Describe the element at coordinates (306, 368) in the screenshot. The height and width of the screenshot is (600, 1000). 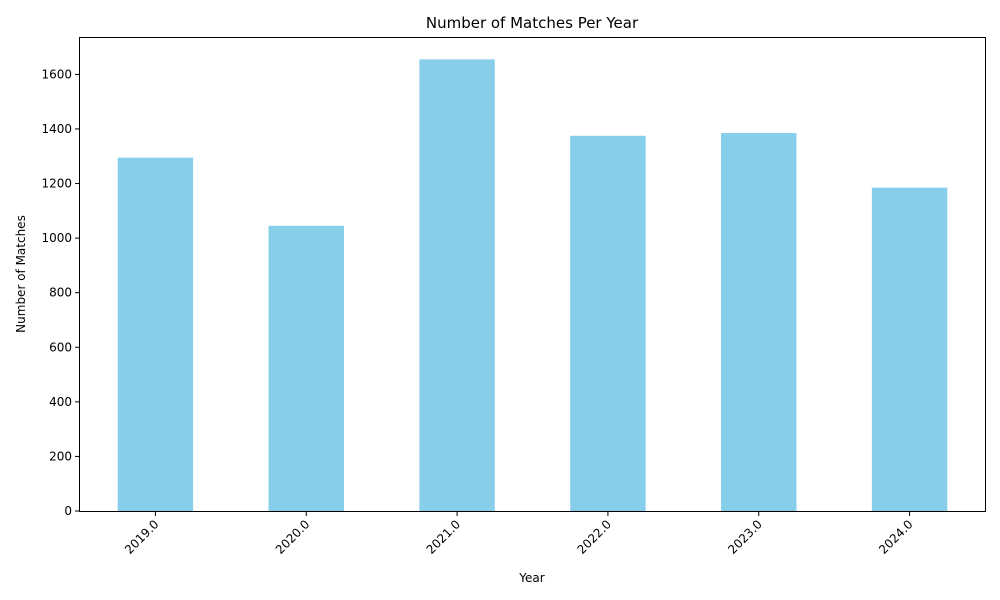
I see `bar-2020.0` at that location.